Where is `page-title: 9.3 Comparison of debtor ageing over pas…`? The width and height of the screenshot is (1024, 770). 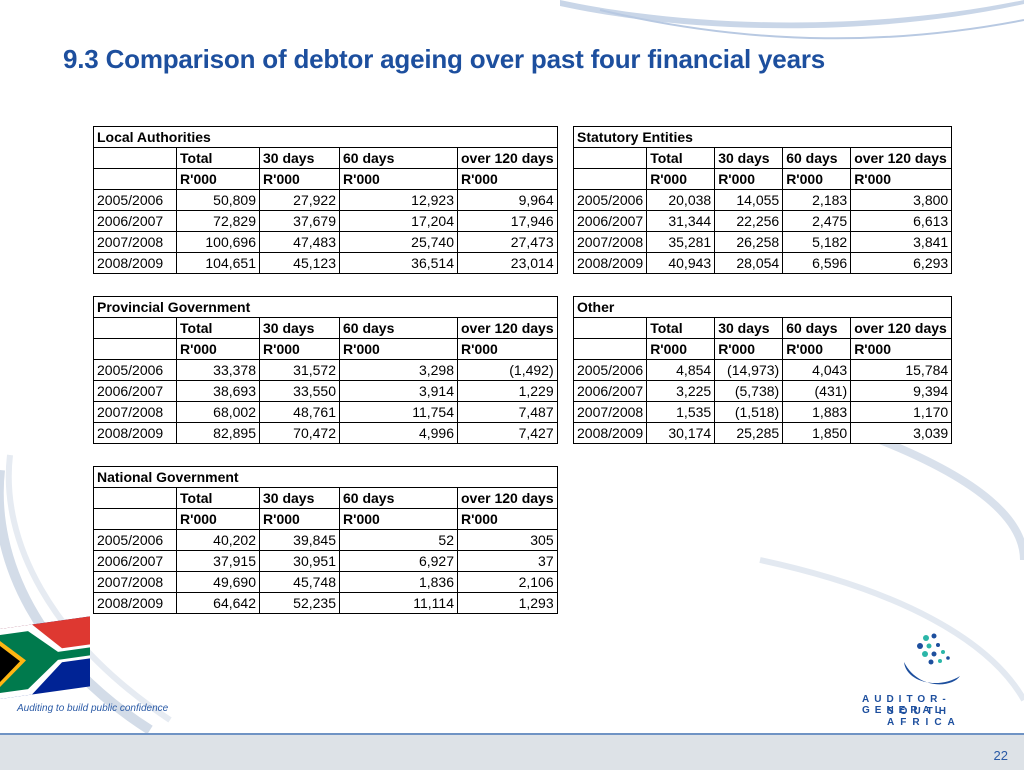 page-title: 9.3 Comparison of debtor ageing over pas… is located at coordinates (444, 59).